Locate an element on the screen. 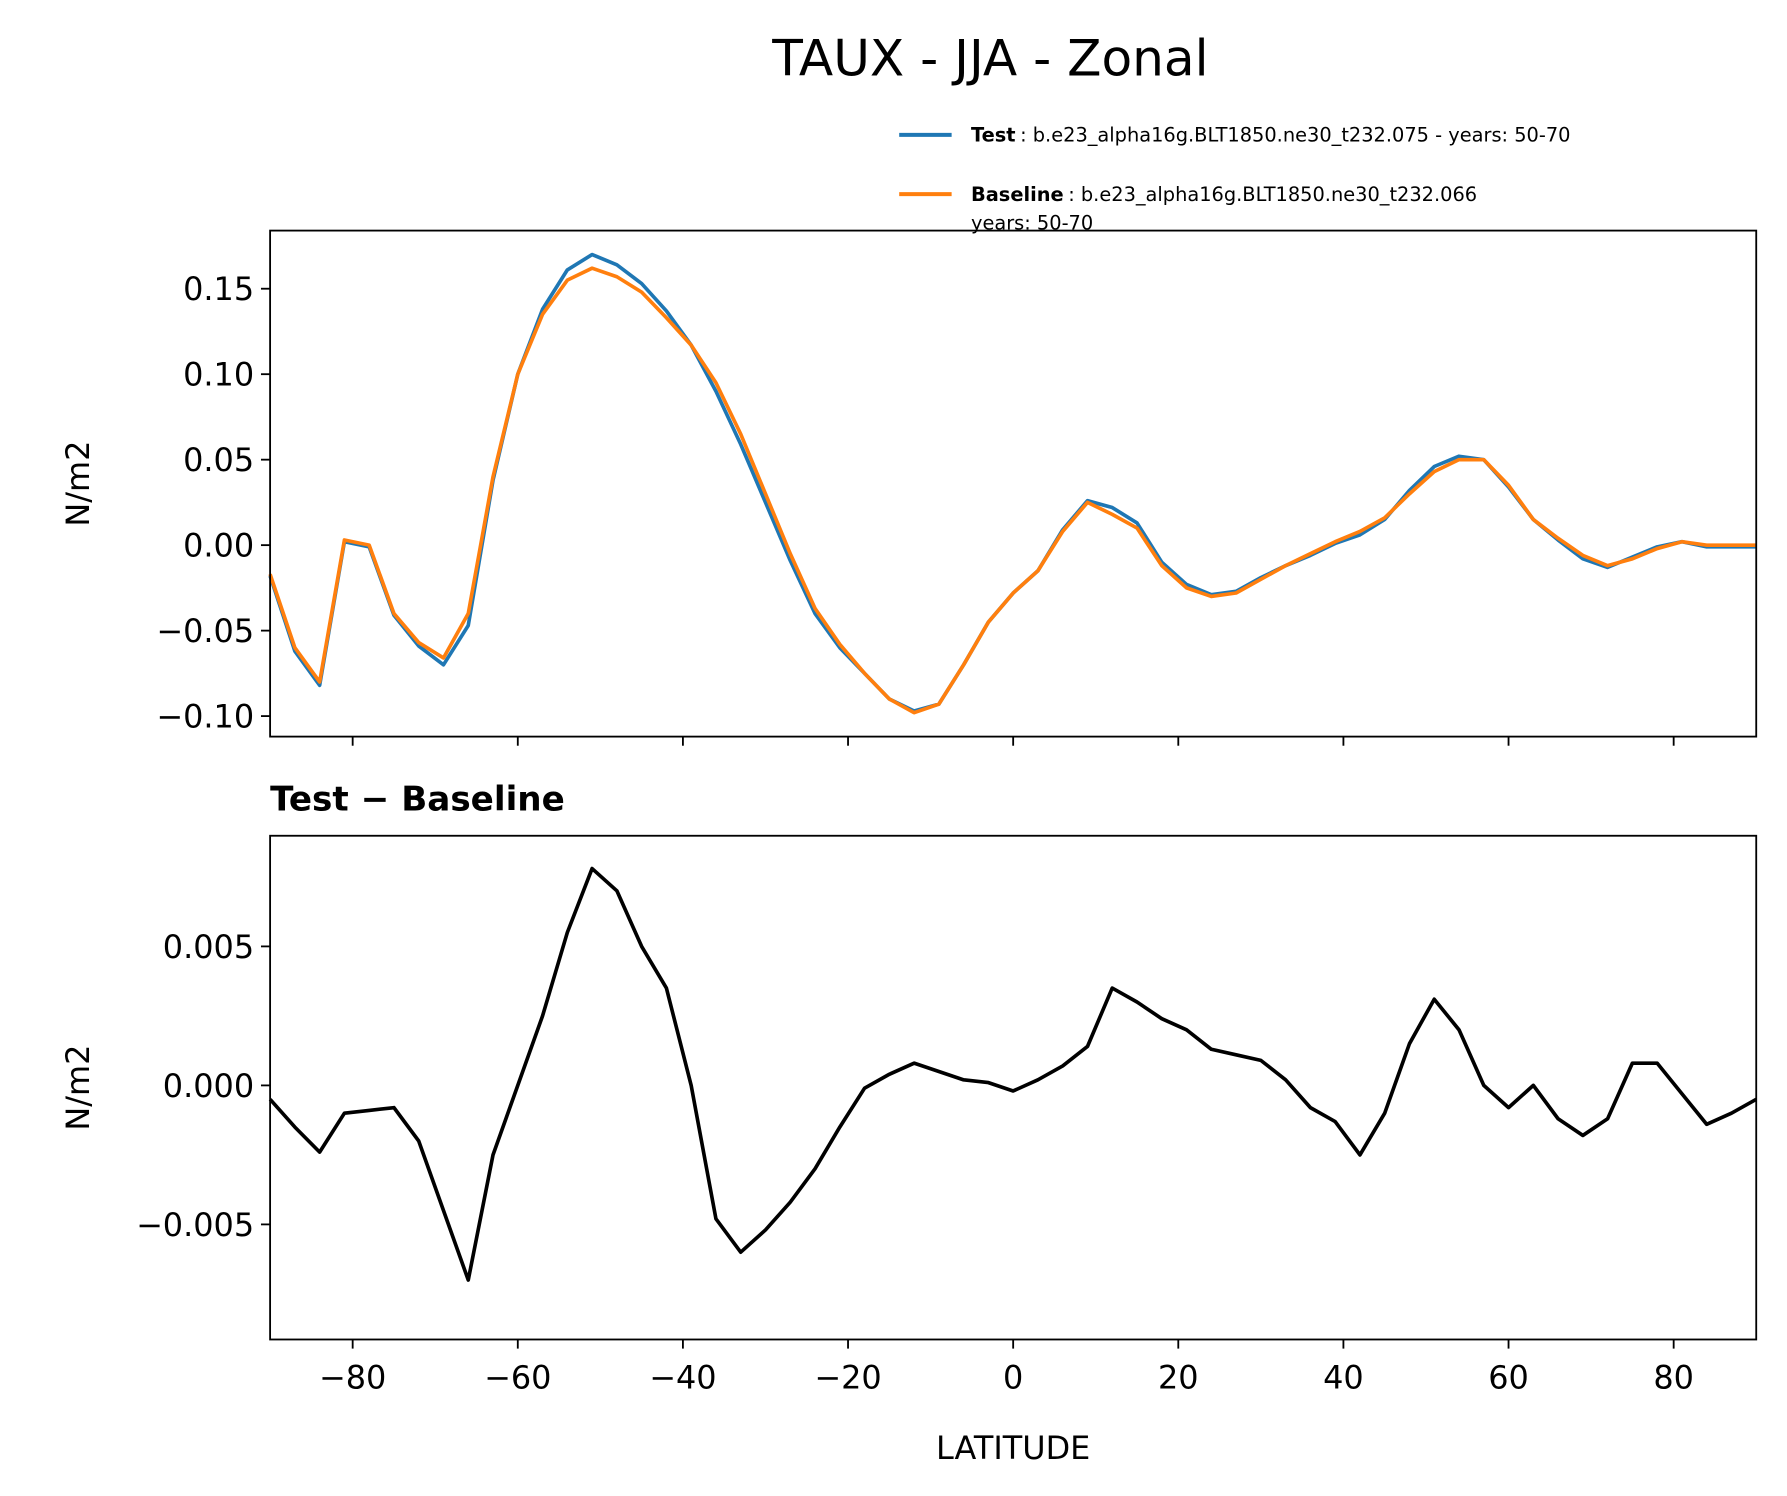  x-tick-label: 40 is located at coordinates (1343, 1377).